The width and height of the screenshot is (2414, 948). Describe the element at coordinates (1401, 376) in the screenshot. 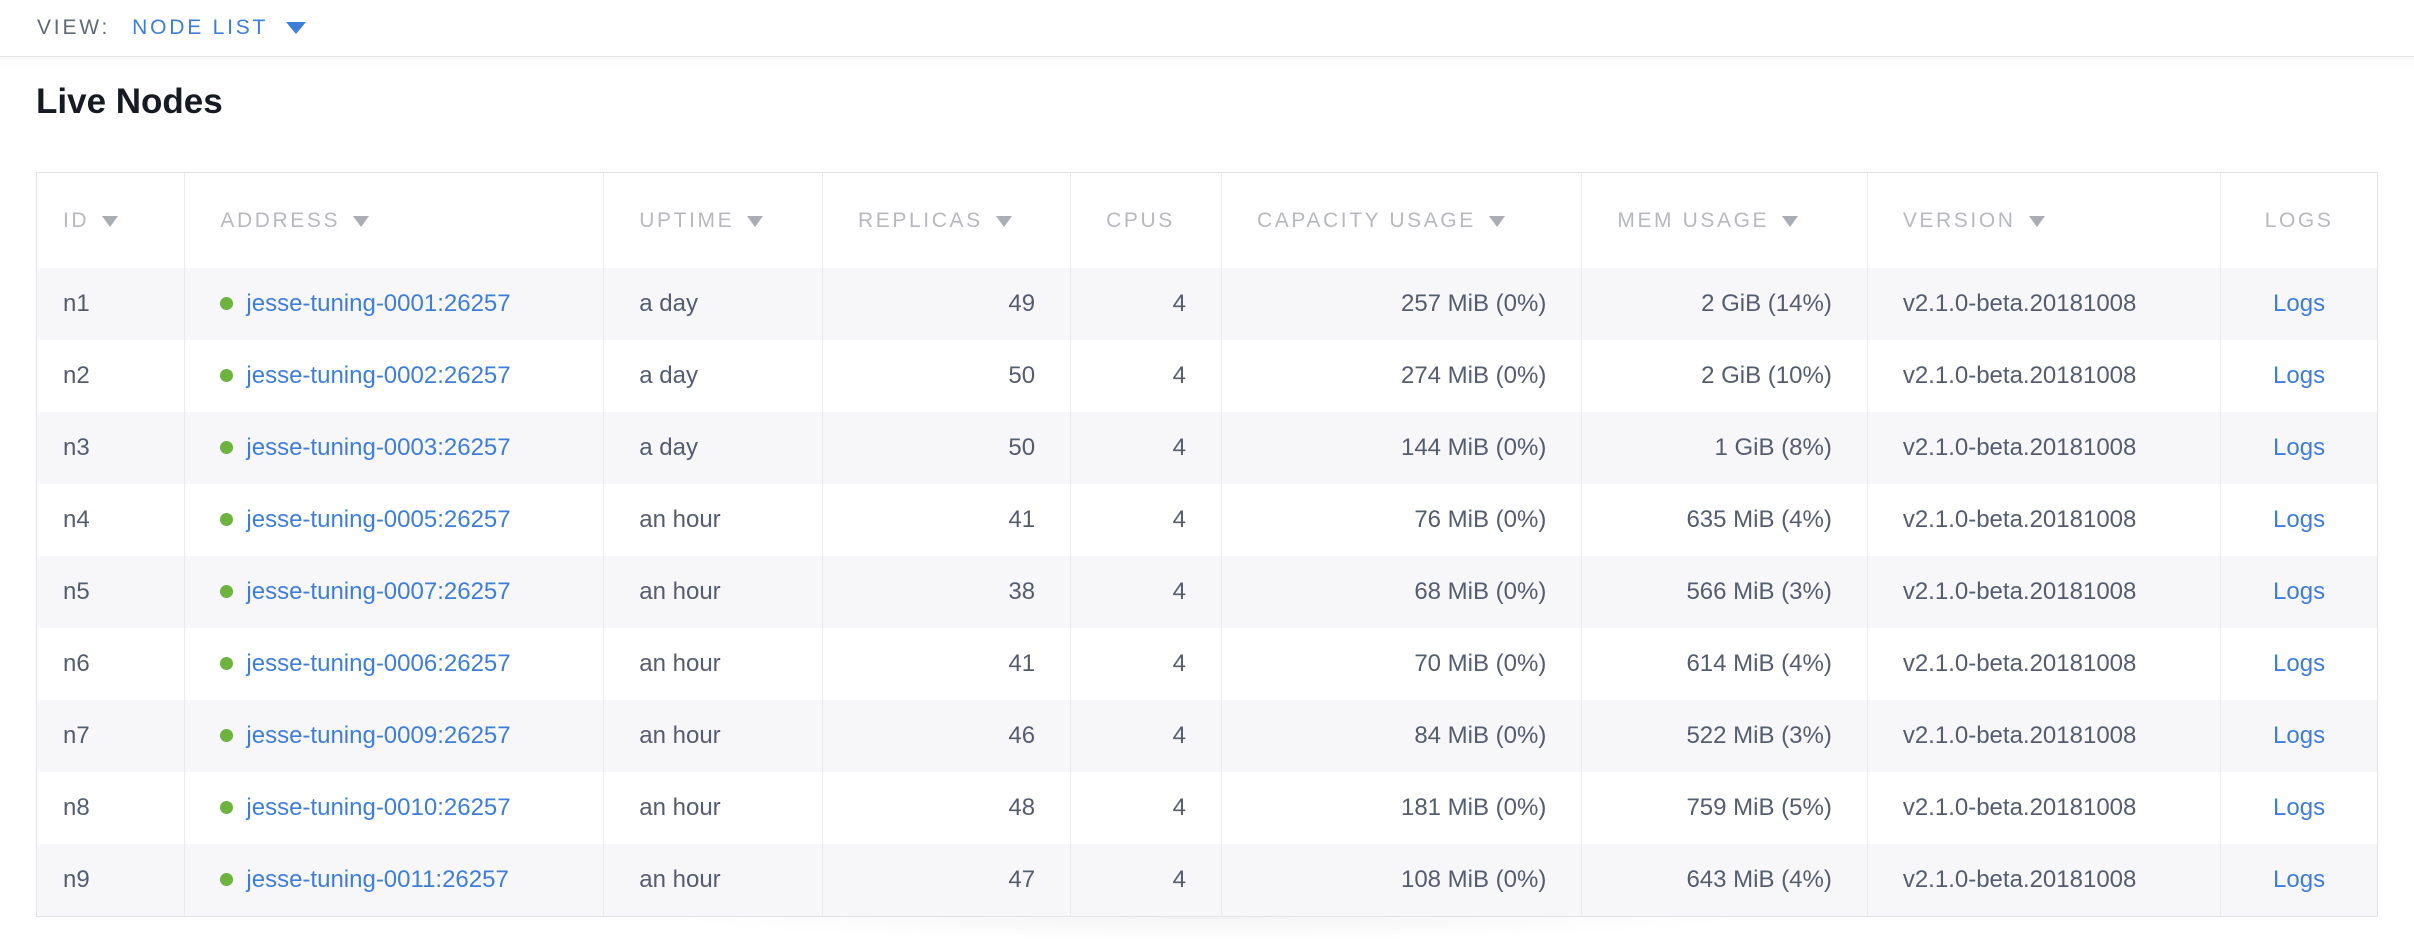

I see `cell-capacity_usage: 274 MiB (0%)` at that location.